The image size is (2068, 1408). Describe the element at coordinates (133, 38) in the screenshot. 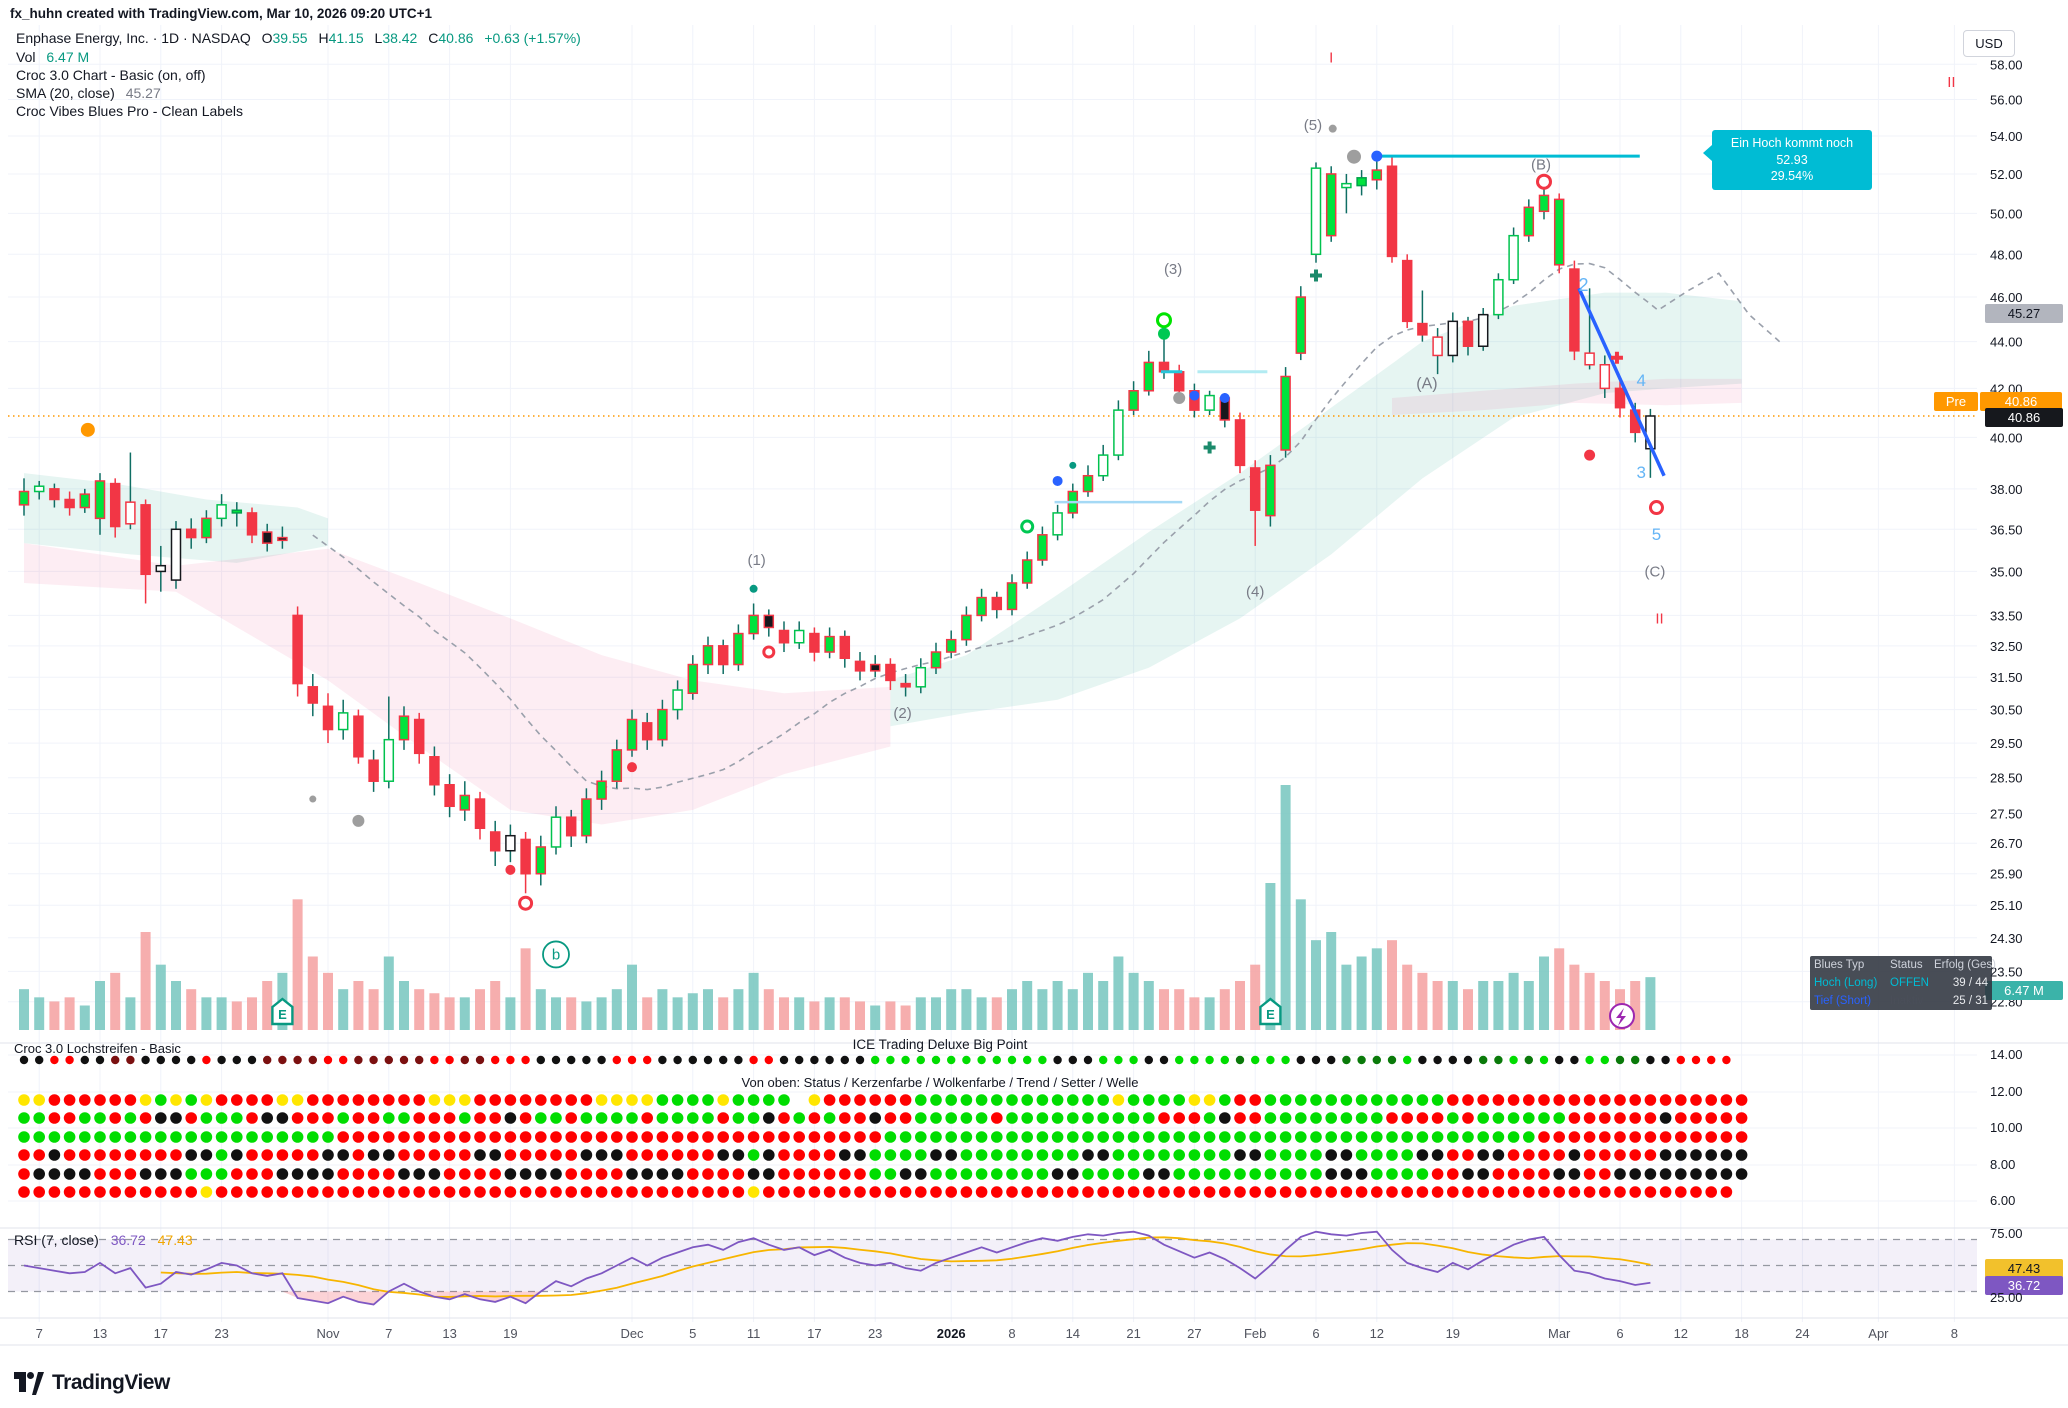

I see `symbol-title: Enphase Energy, Inc. · 1D · NASDAQ` at that location.